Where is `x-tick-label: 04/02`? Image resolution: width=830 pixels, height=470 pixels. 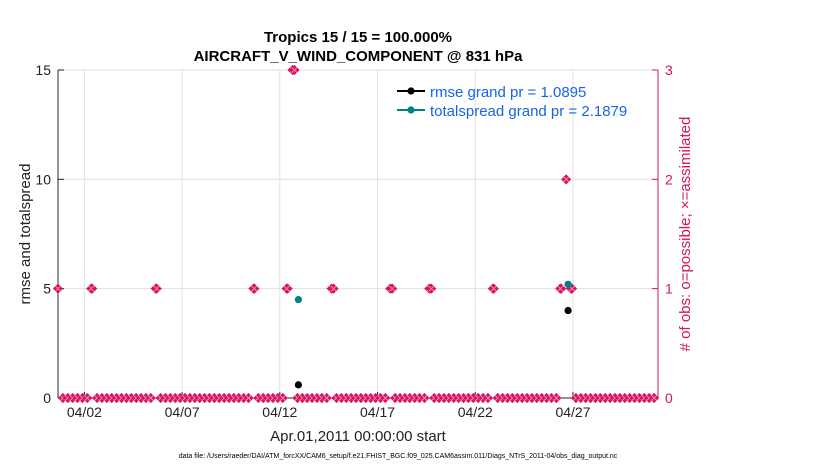
x-tick-label: 04/02 is located at coordinates (84, 412).